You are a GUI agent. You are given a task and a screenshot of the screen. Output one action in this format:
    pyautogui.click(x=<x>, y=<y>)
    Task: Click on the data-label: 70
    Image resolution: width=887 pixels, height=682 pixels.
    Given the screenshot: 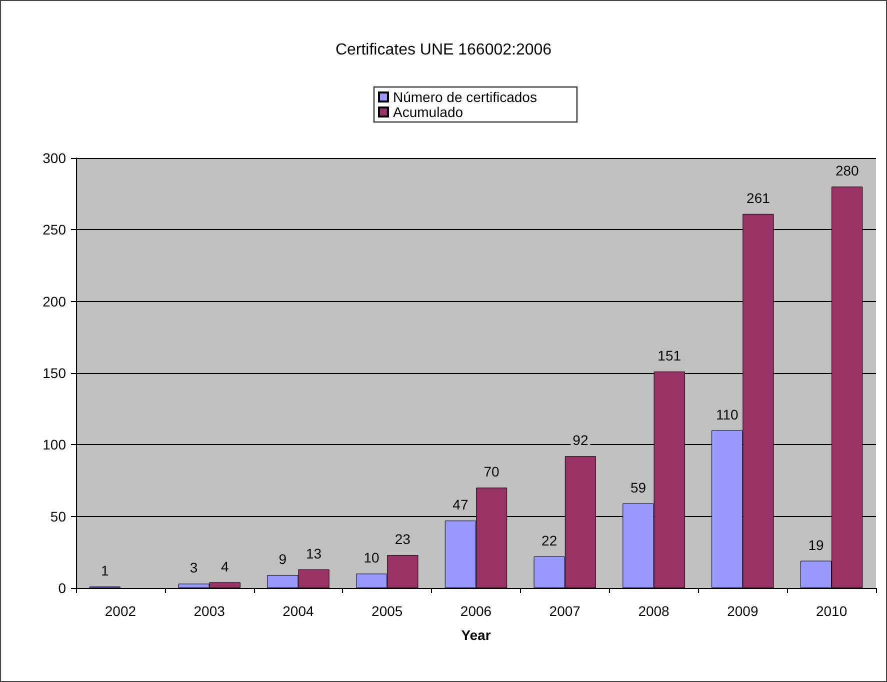 What is the action you would take?
    pyautogui.click(x=492, y=472)
    